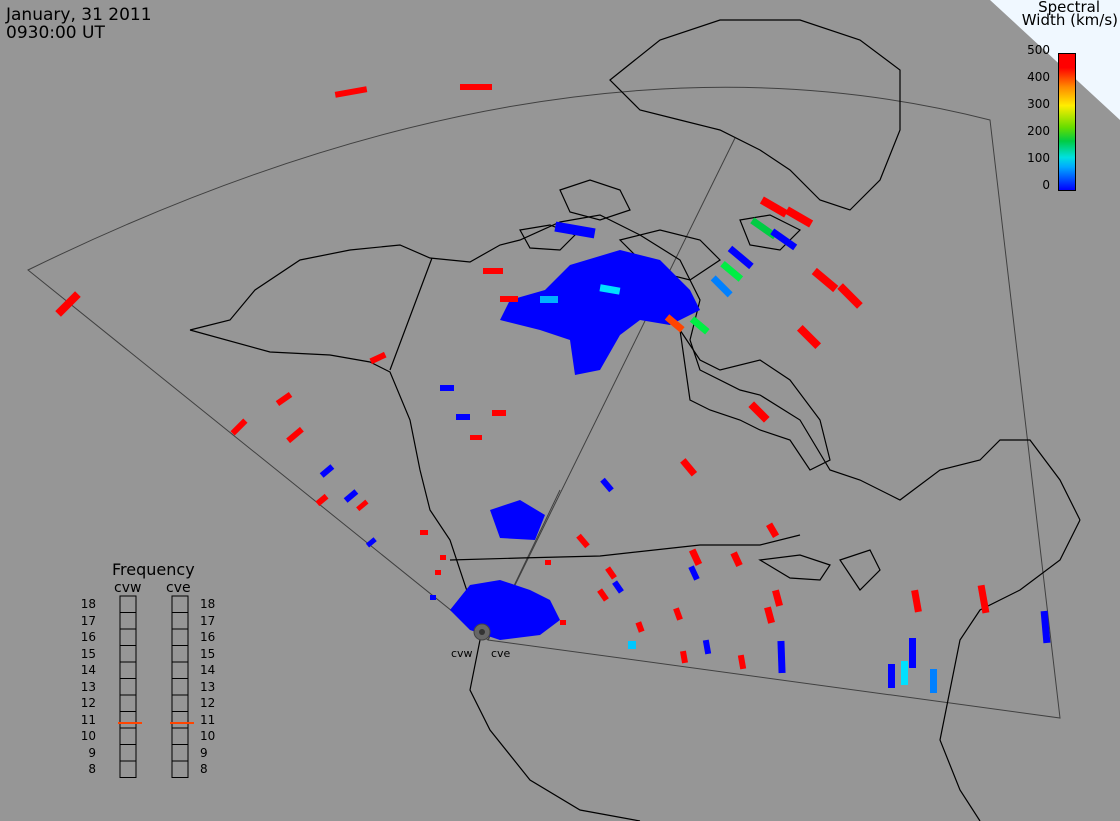  What do you see at coordinates (153, 569) in the screenshot?
I see `frequency-title: Frequency` at bounding box center [153, 569].